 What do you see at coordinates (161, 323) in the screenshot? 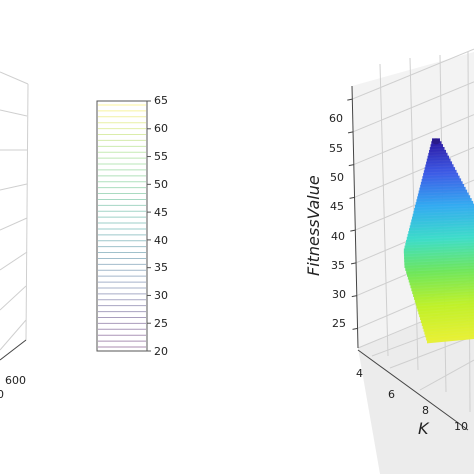
I see `colorbar-tick-25: 25` at bounding box center [161, 323].